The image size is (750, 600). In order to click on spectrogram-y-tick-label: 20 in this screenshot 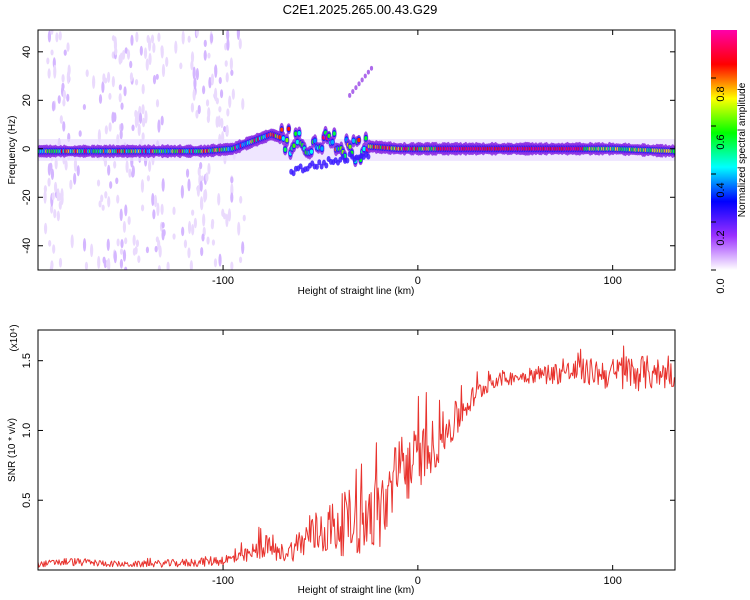, I will do `click(27, 100)`.